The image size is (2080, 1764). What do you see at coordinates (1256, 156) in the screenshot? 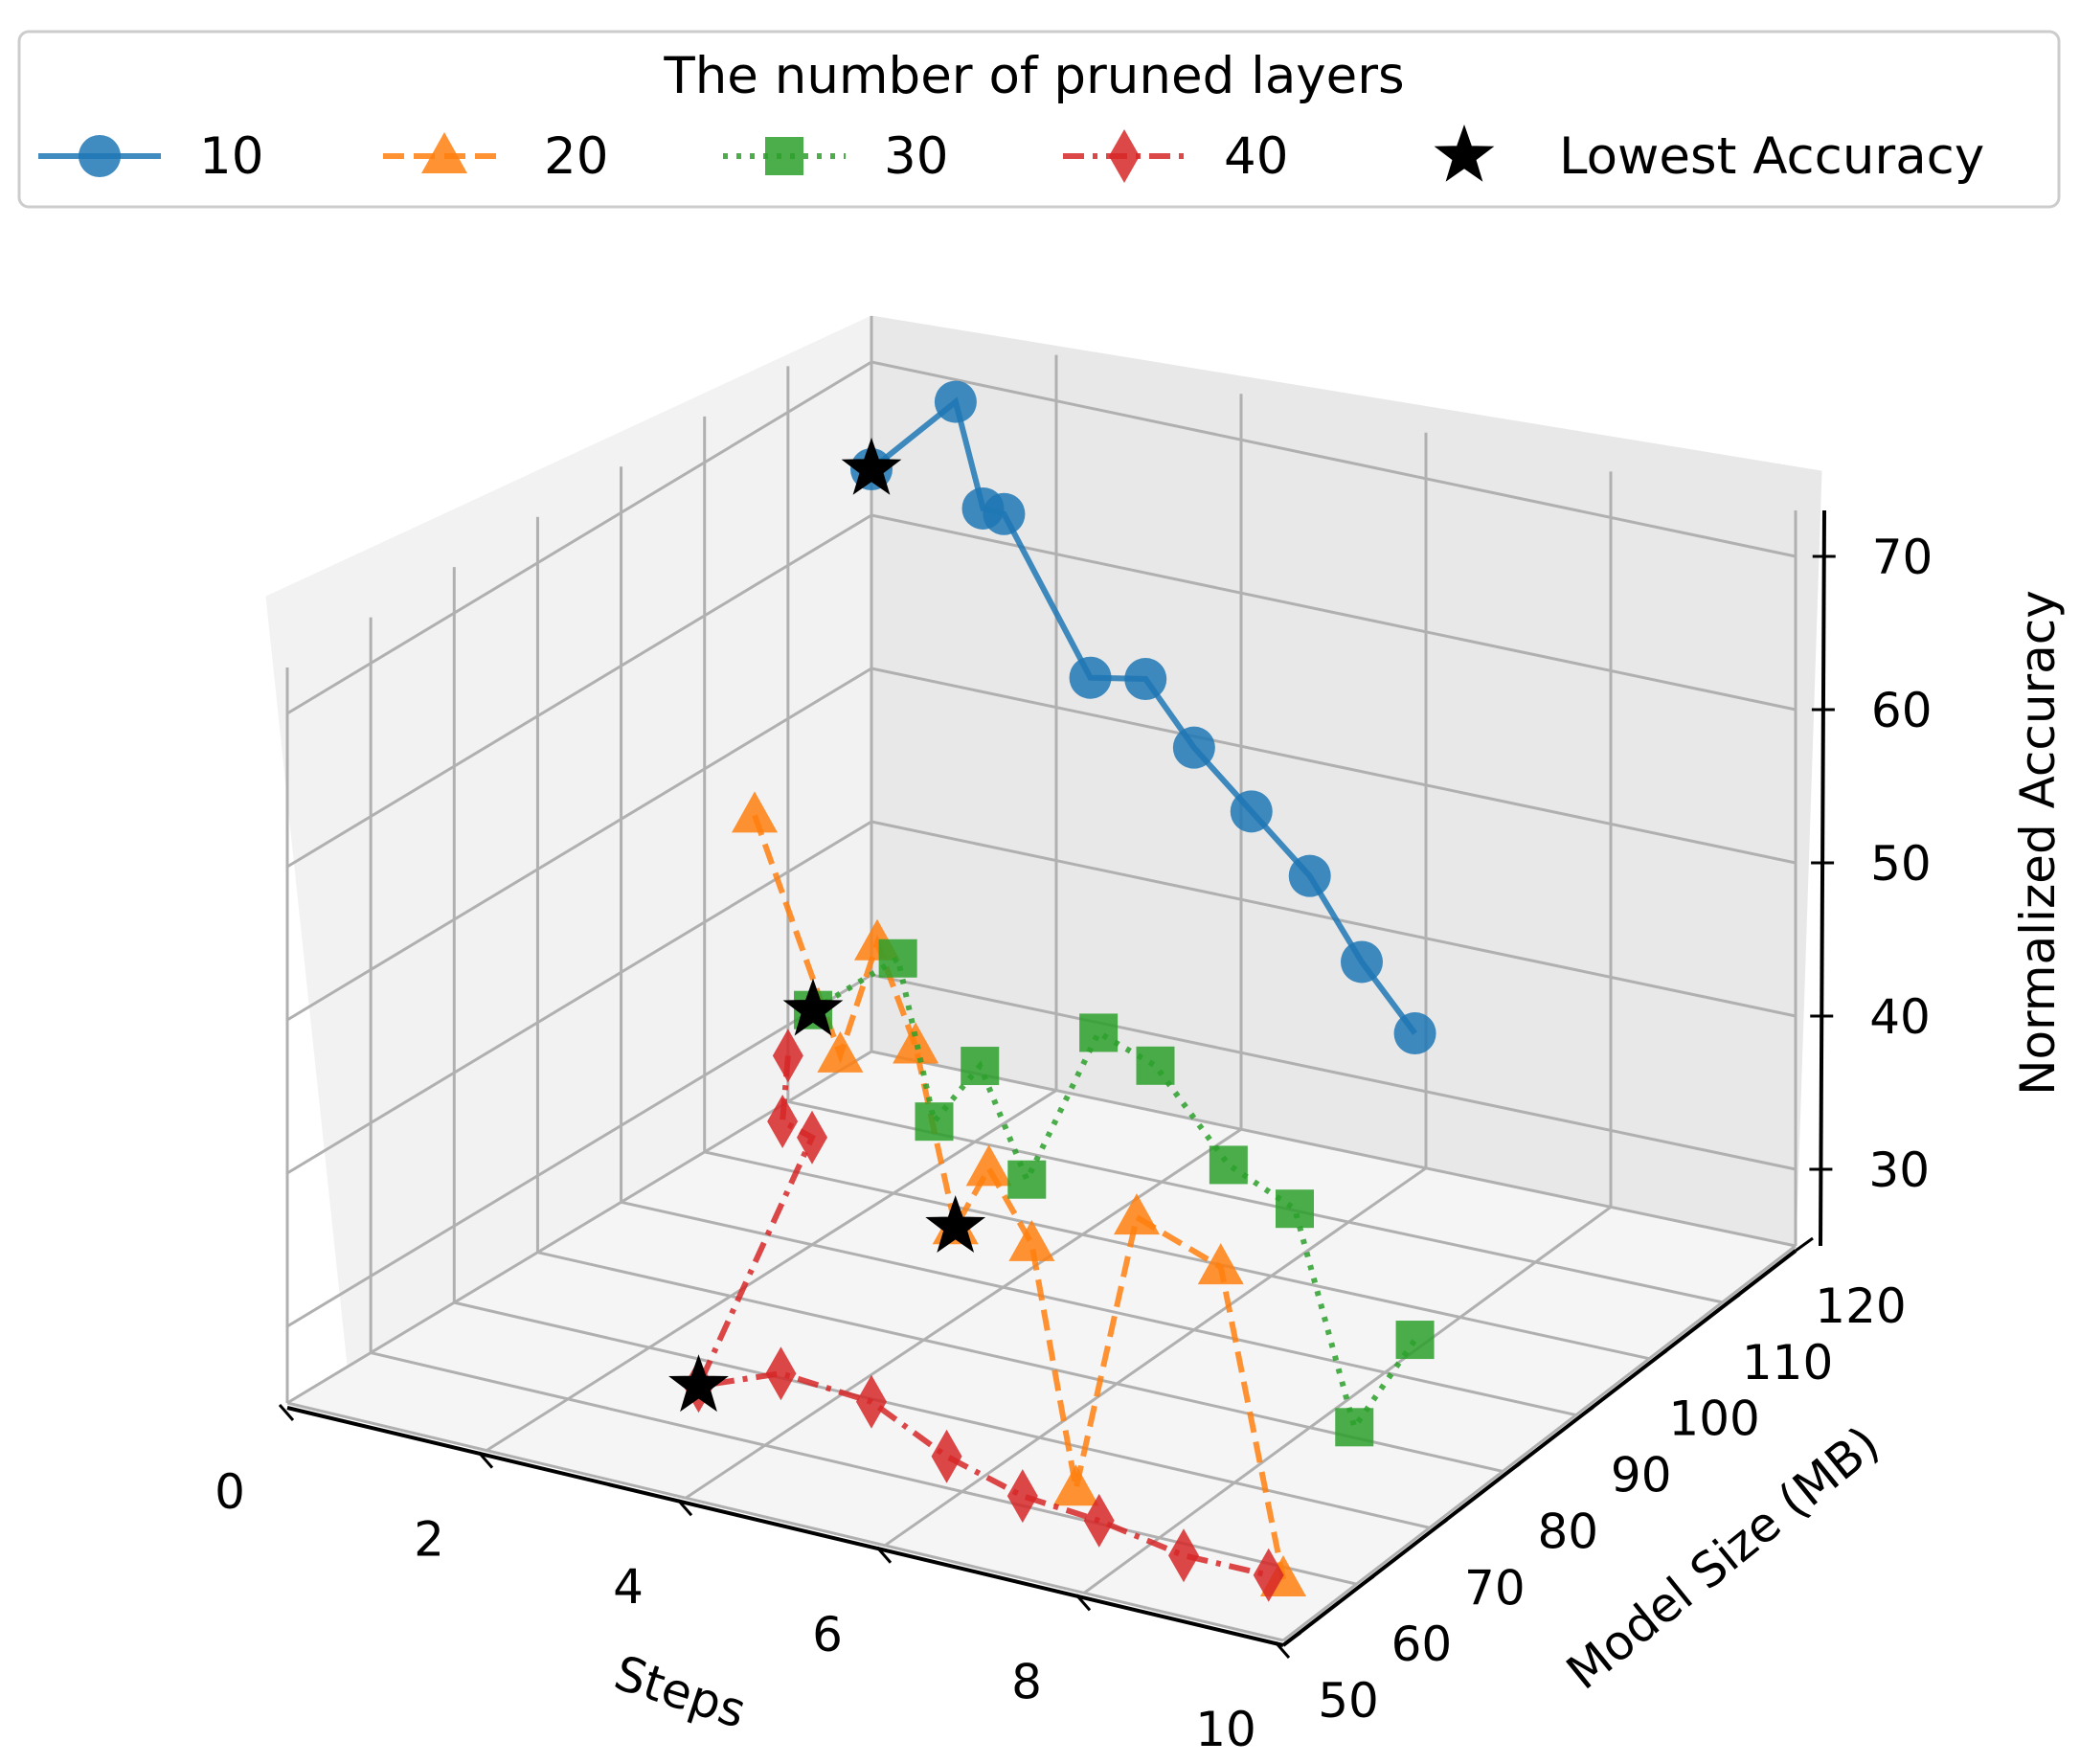
I see `legend-label-40: 40` at bounding box center [1256, 156].